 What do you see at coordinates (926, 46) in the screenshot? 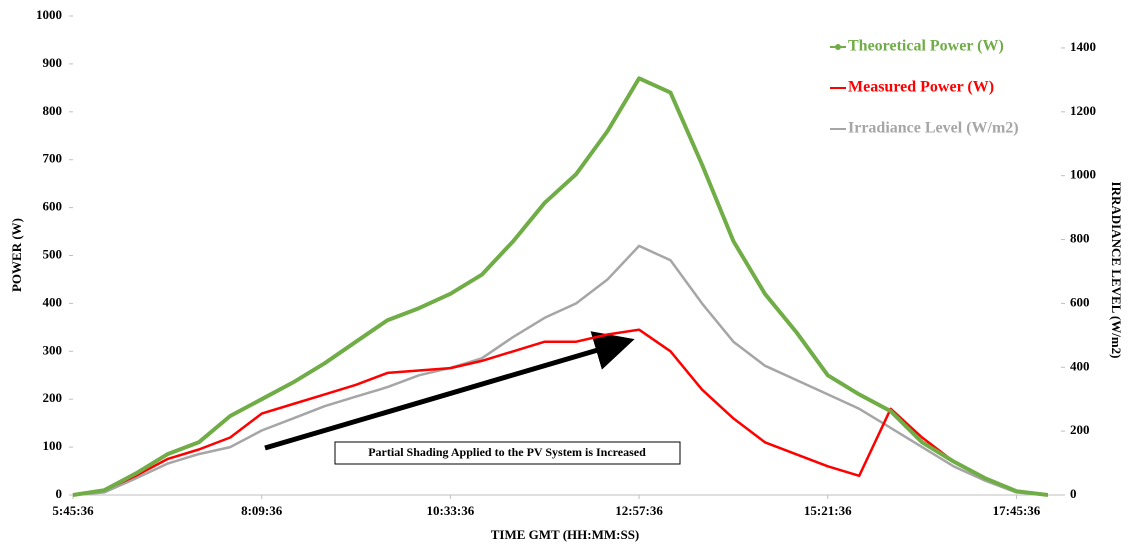
I see `legend-label: Theoretical Power (W)` at bounding box center [926, 46].